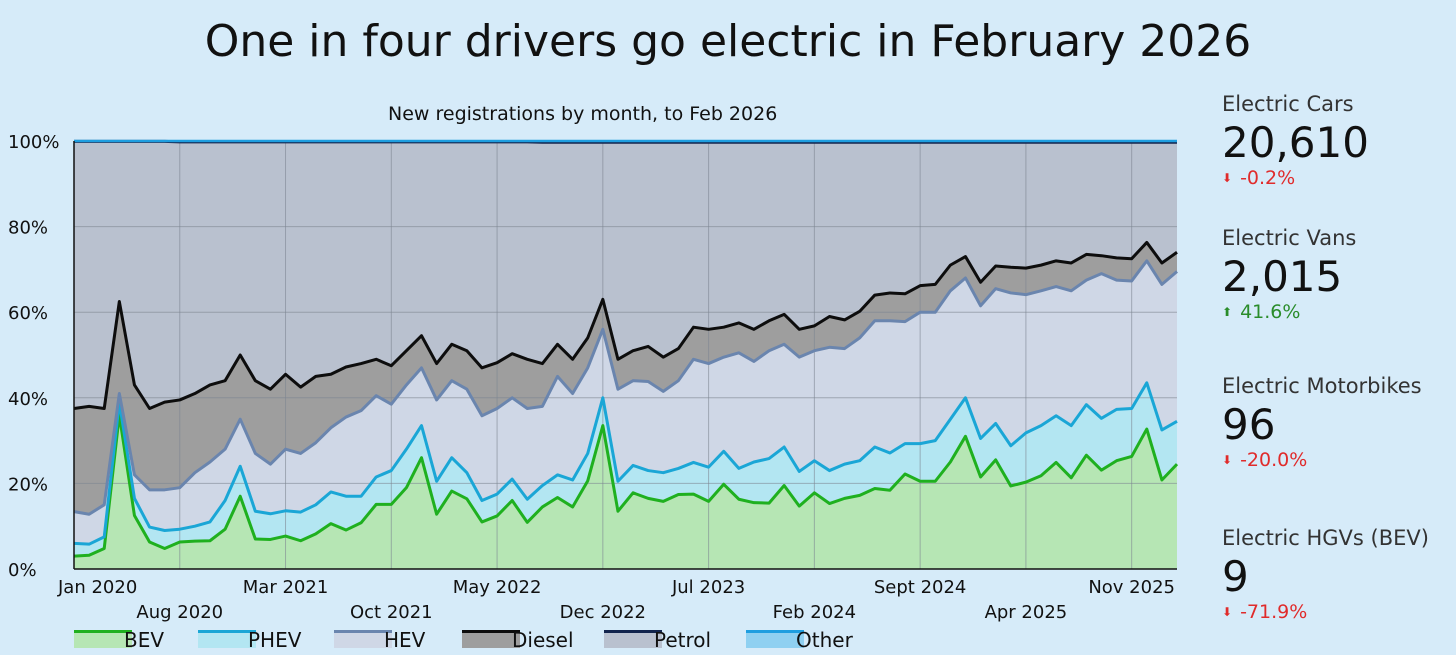  What do you see at coordinates (1337, 178) in the screenshot?
I see `stat-change: ⬇ -0.2%` at bounding box center [1337, 178].